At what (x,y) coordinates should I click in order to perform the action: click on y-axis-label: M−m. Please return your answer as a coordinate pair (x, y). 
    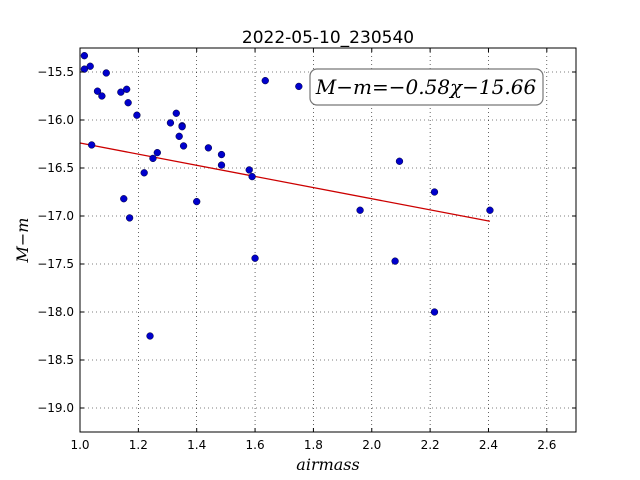
    Looking at the image, I should click on (22, 241).